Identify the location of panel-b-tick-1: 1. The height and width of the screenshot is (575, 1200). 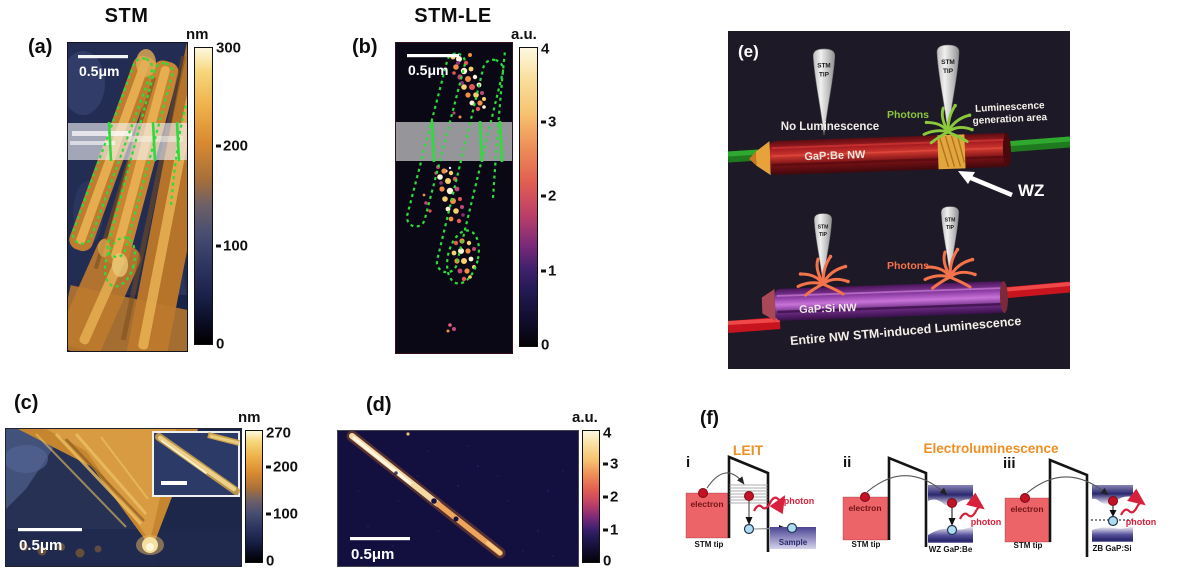
(548, 271).